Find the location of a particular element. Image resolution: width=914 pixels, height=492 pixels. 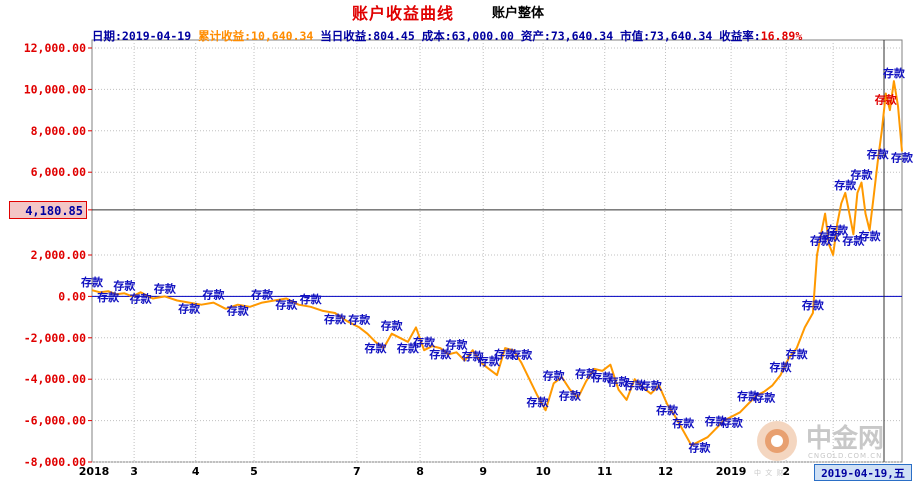

info-cost: 成本:63,000.00 is located at coordinates (467, 36).